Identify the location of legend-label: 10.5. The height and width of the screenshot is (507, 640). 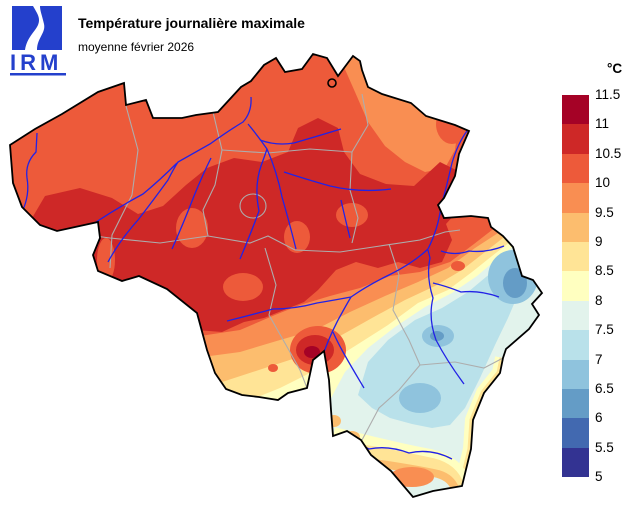
(608, 153).